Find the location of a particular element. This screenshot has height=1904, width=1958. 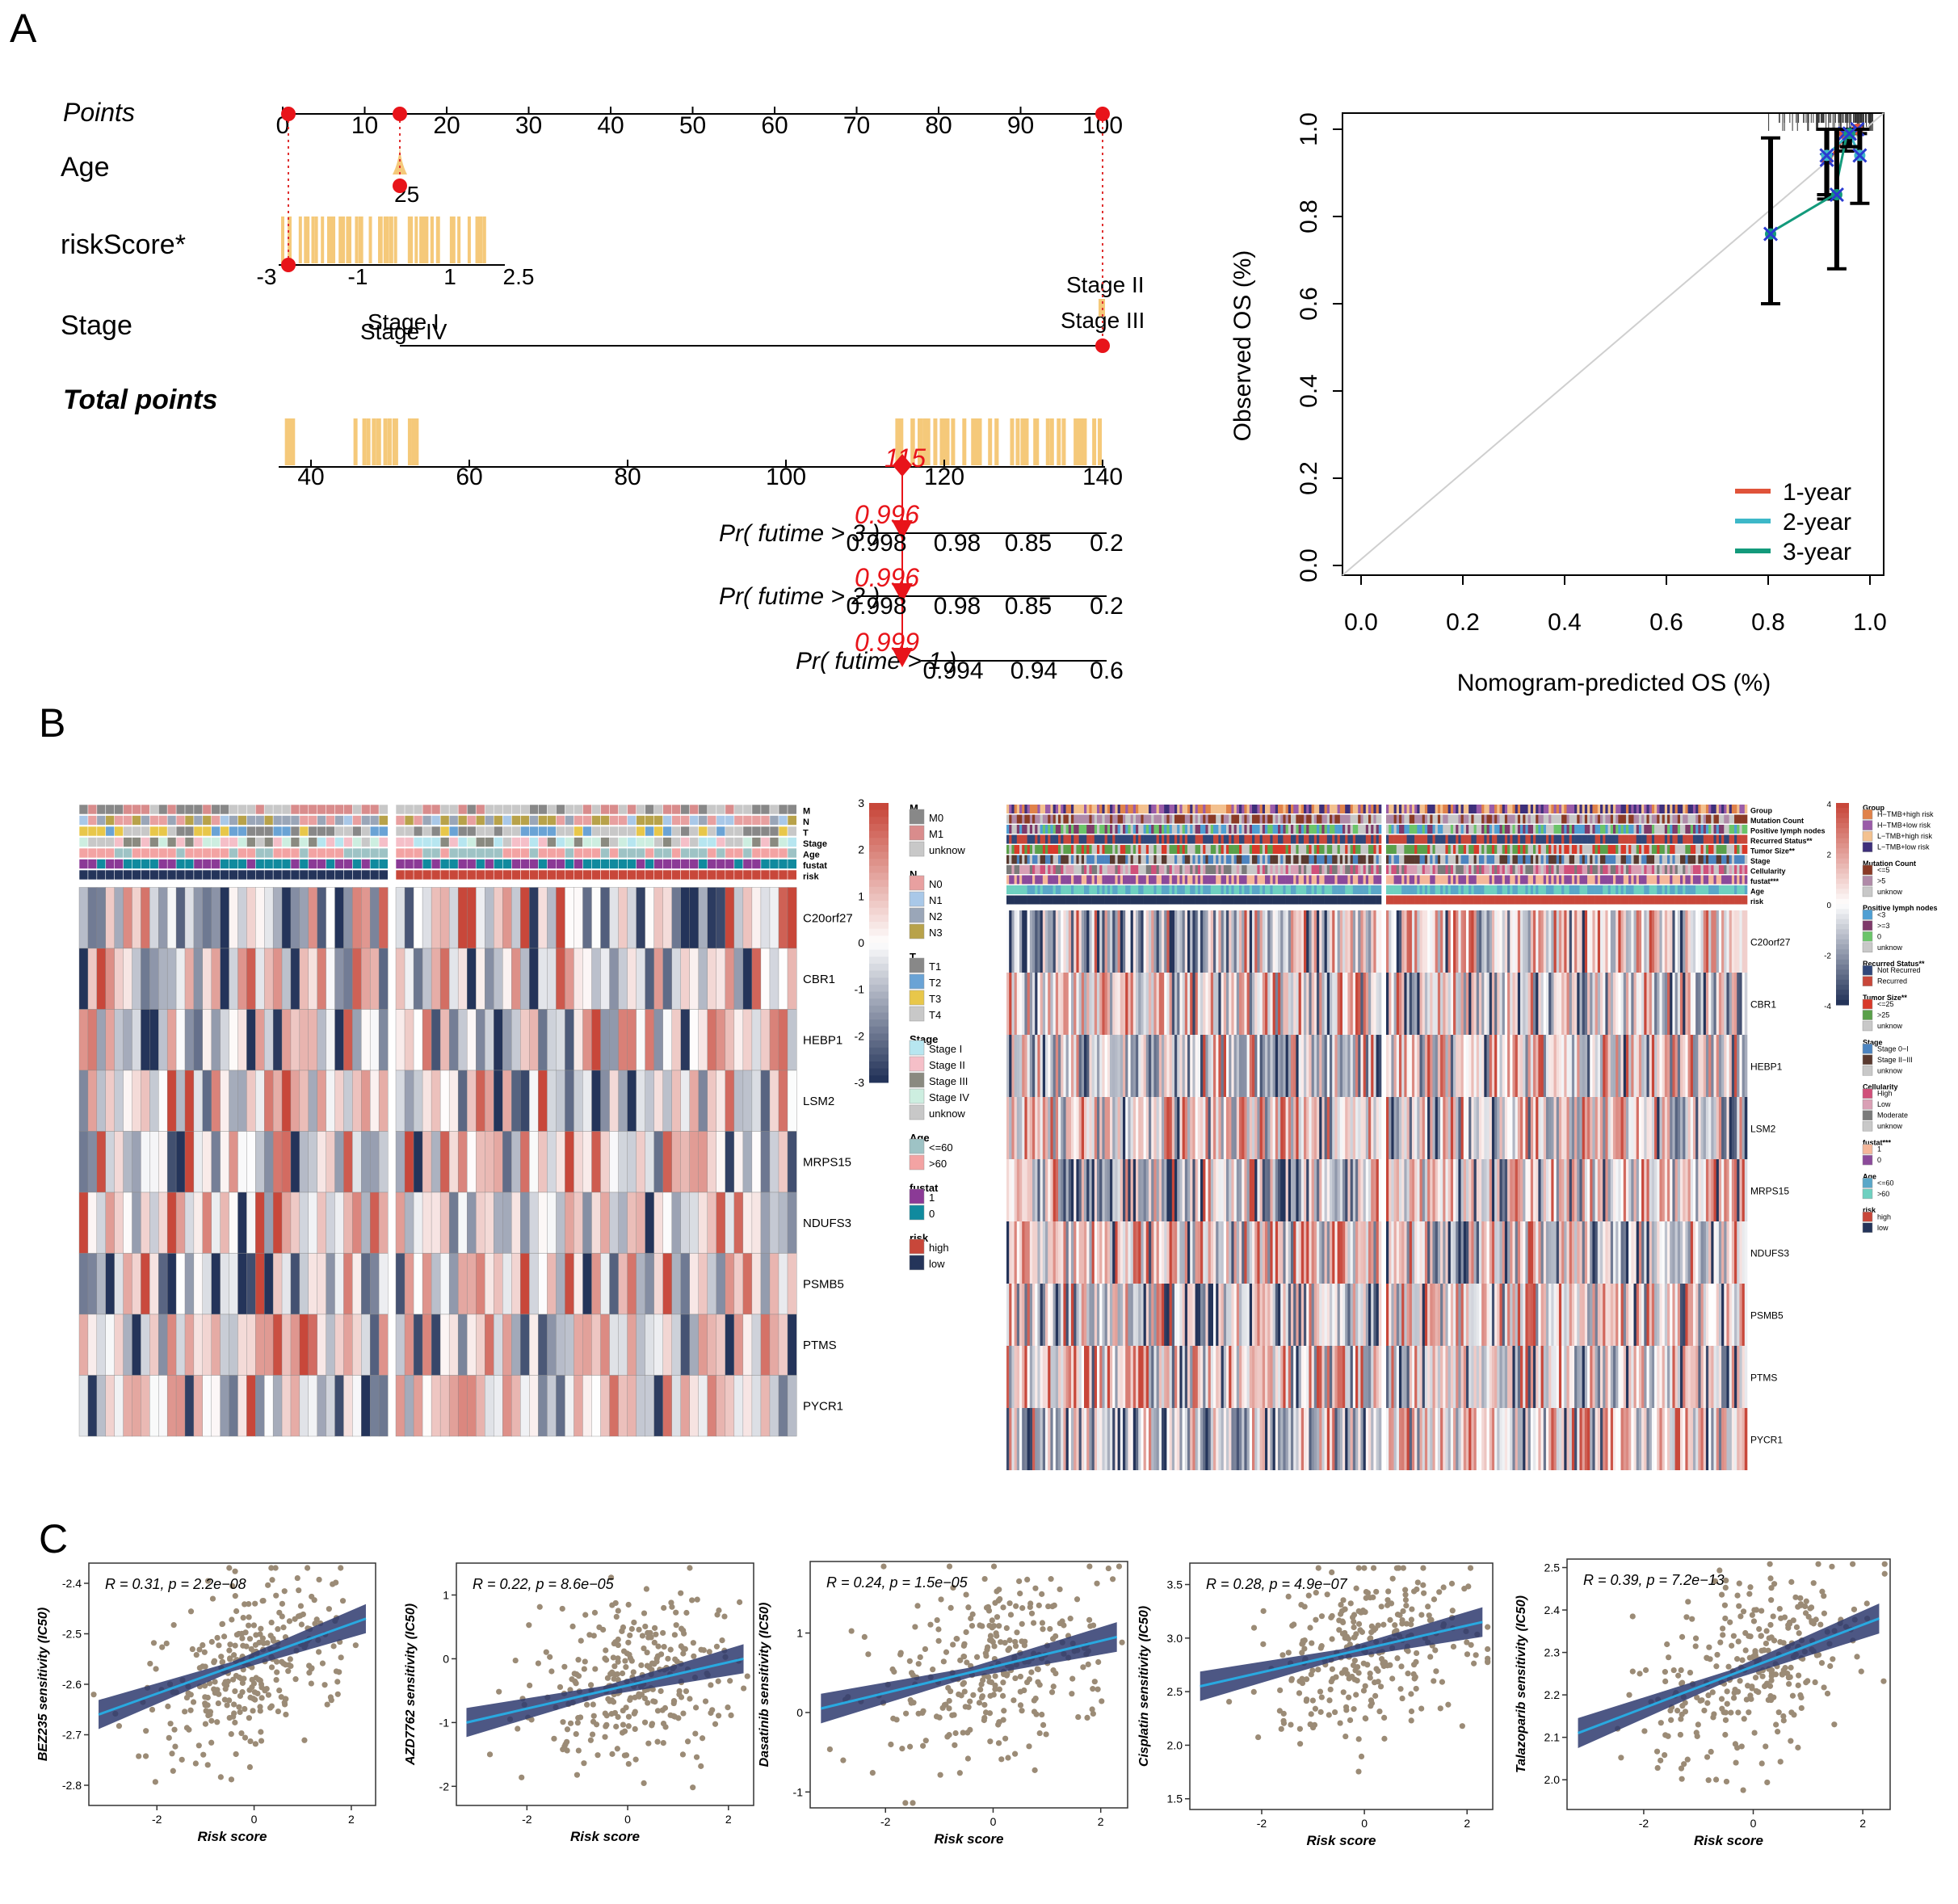

calibration-y-tick-label: 0.0 is located at coordinates (1309, 565).